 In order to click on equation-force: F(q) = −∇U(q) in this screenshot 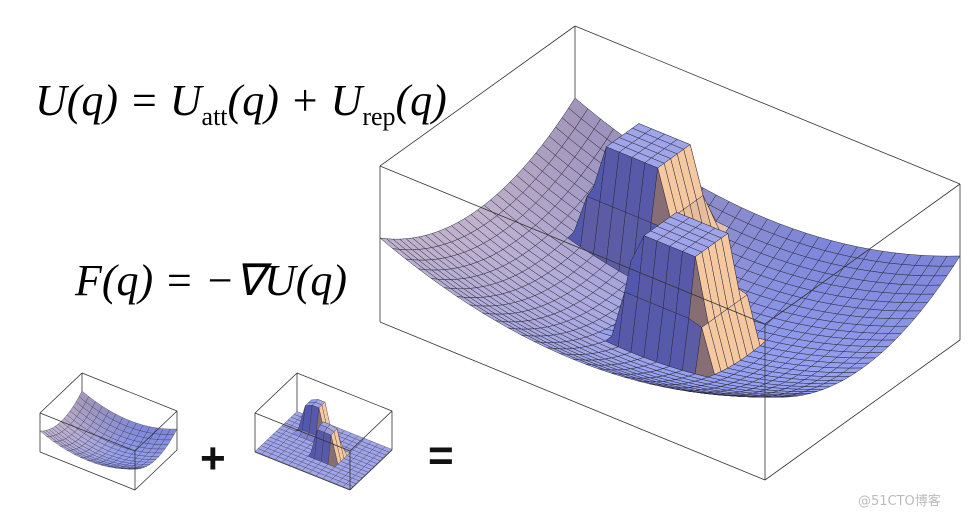, I will do `click(210, 280)`.